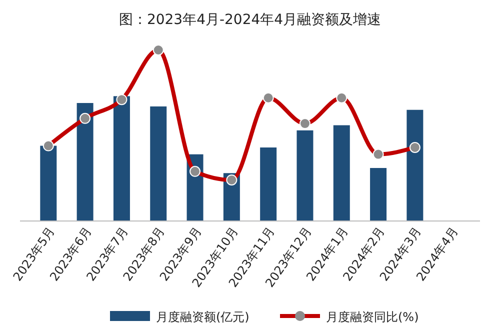  Describe the element at coordinates (250, 20) in the screenshot. I see `chart-title: 图：2023年4月-2024年4月融资额及增速` at that location.